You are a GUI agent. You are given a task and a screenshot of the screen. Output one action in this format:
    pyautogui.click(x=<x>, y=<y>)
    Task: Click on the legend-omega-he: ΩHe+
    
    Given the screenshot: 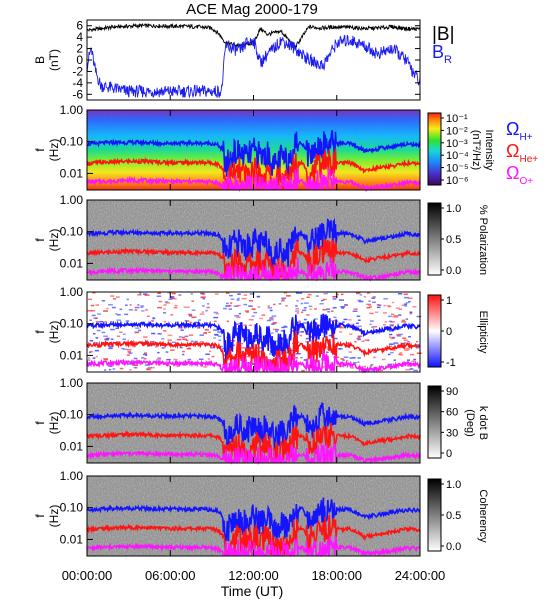 What is the action you would take?
    pyautogui.click(x=522, y=153)
    